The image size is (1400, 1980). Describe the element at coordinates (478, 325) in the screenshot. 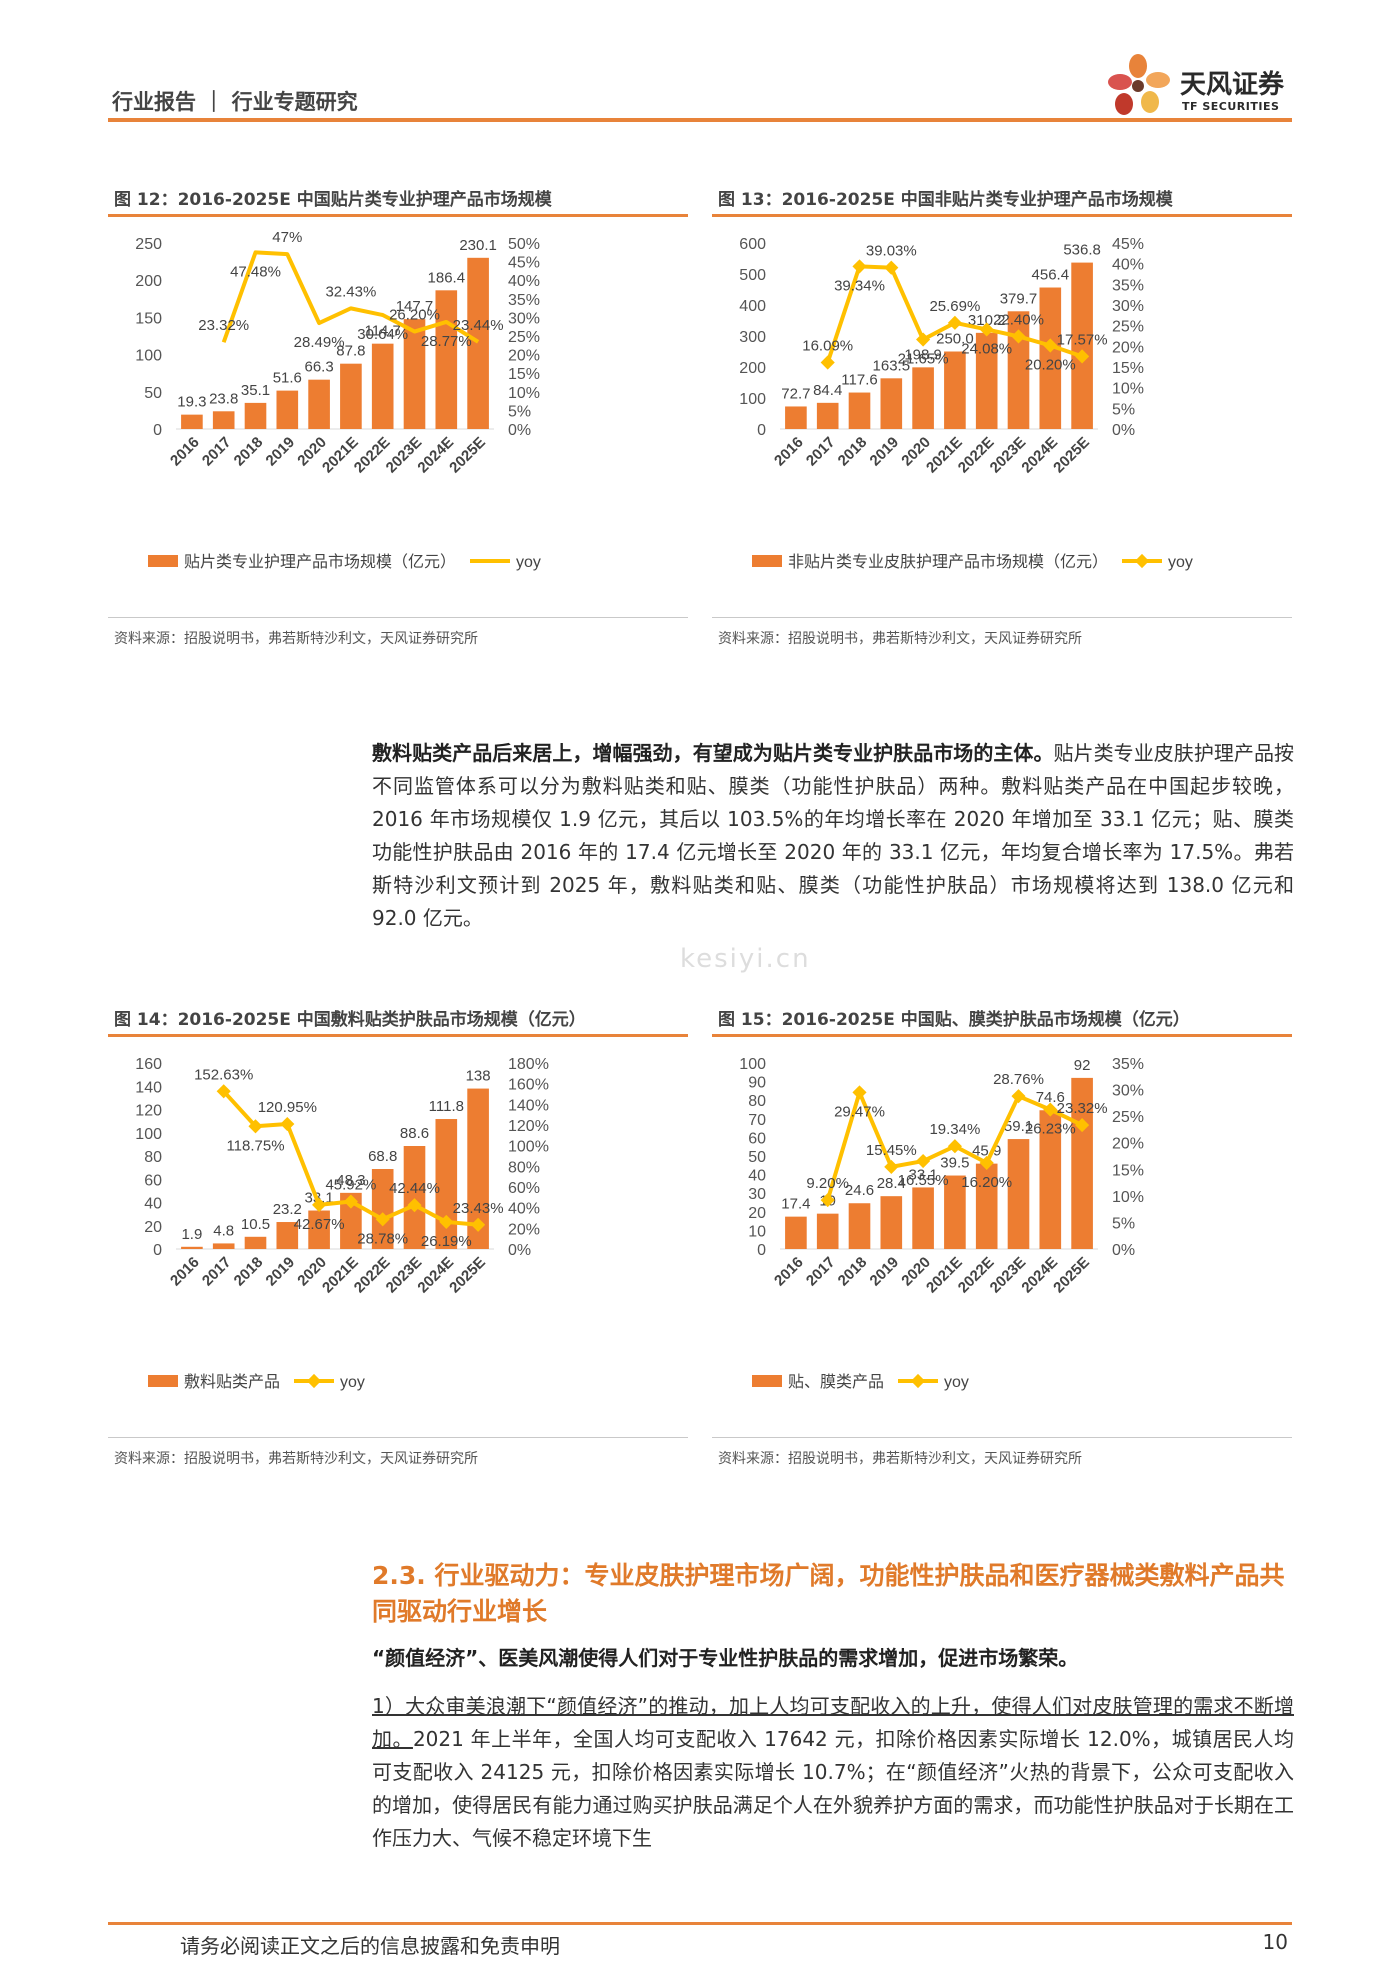

I see `yoy-value-label: 23.44%` at that location.